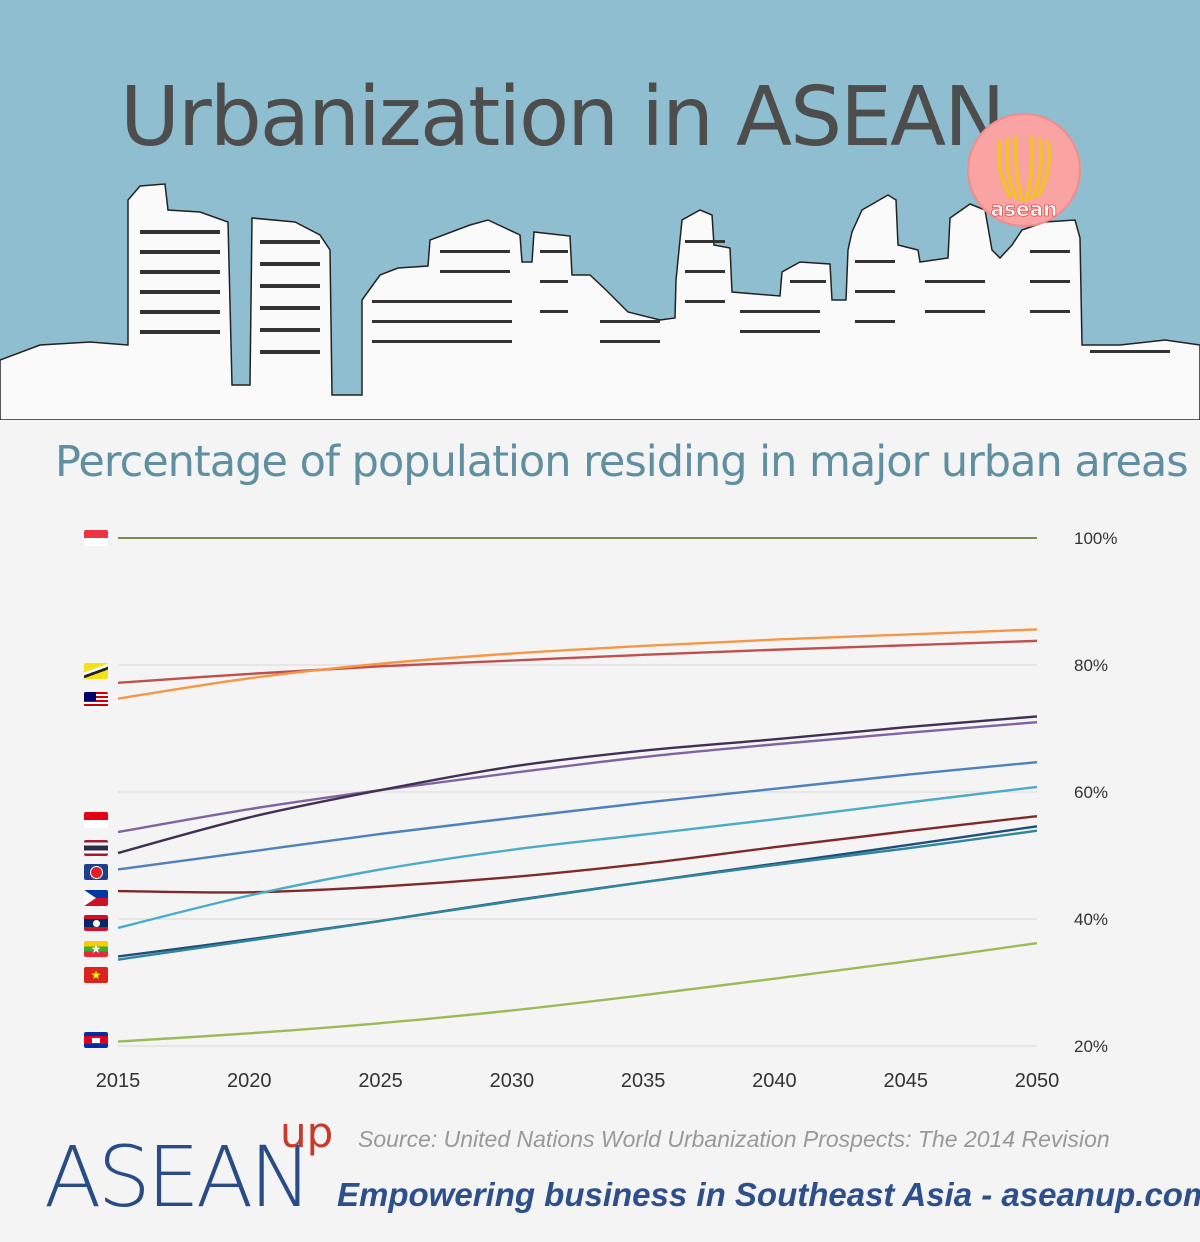 Image resolution: width=1200 pixels, height=1242 pixels. Describe the element at coordinates (643, 1081) in the screenshot. I see `x-tick-label: 2035` at that location.